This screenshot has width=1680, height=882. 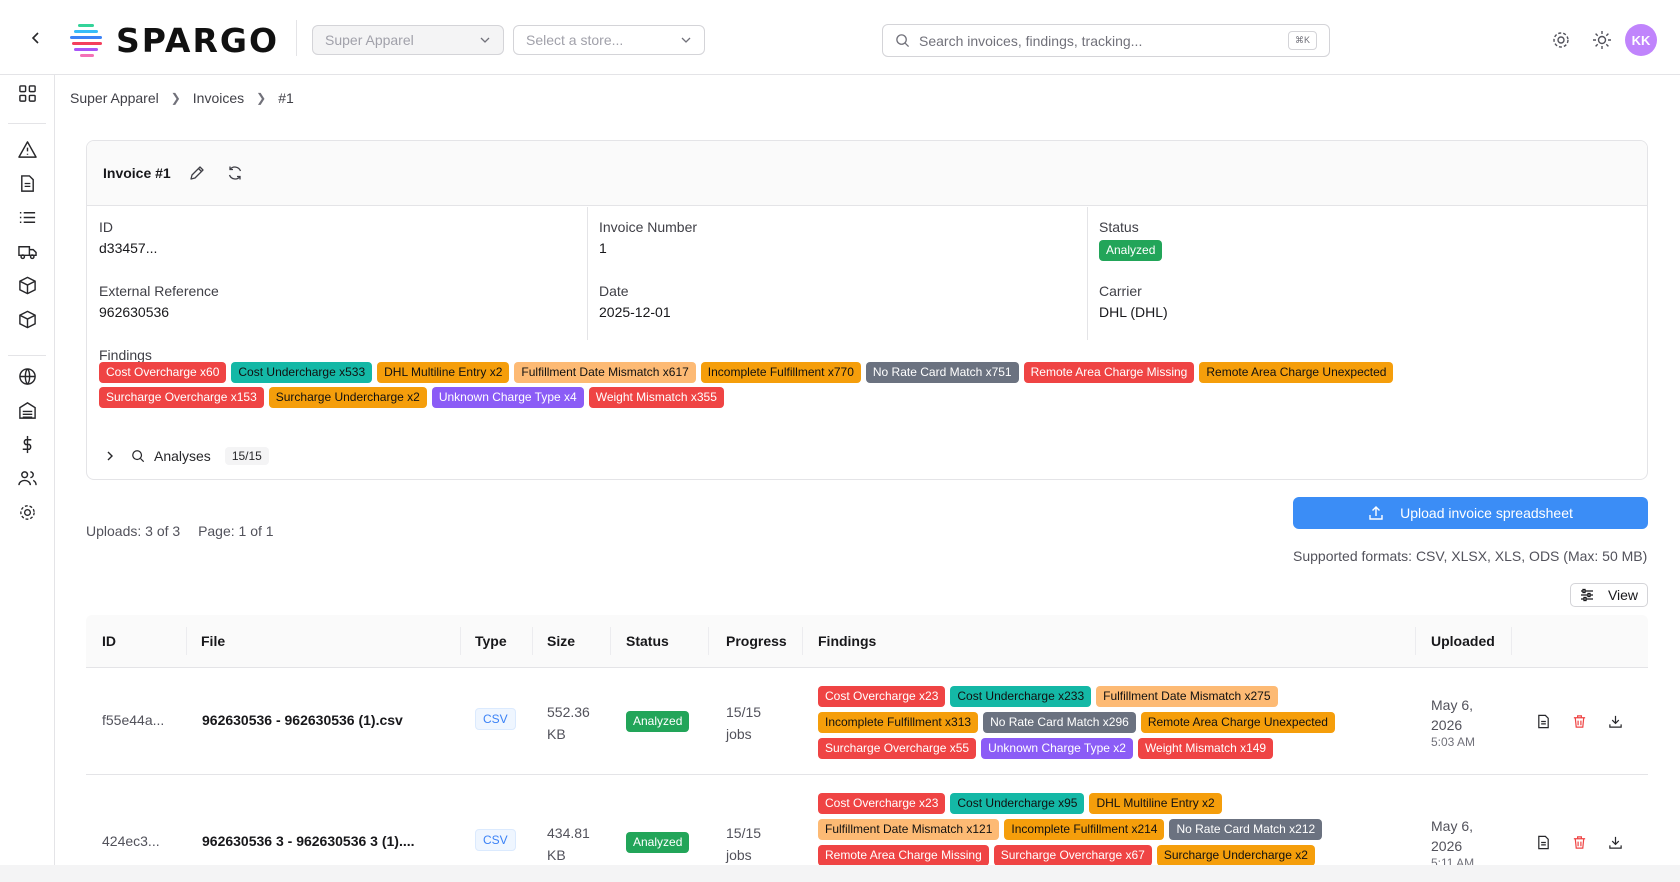 I want to click on row-uploaded-year: 2026, so click(x=1447, y=846).